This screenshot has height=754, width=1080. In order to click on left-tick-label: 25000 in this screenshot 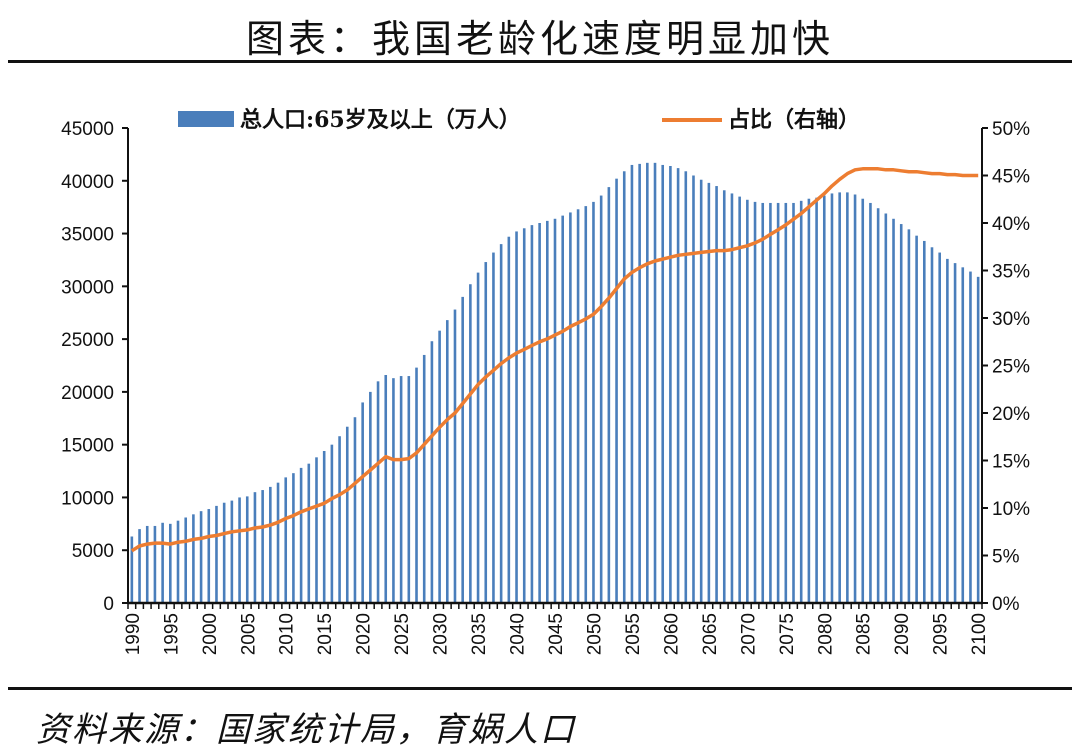, I will do `click(87, 340)`.